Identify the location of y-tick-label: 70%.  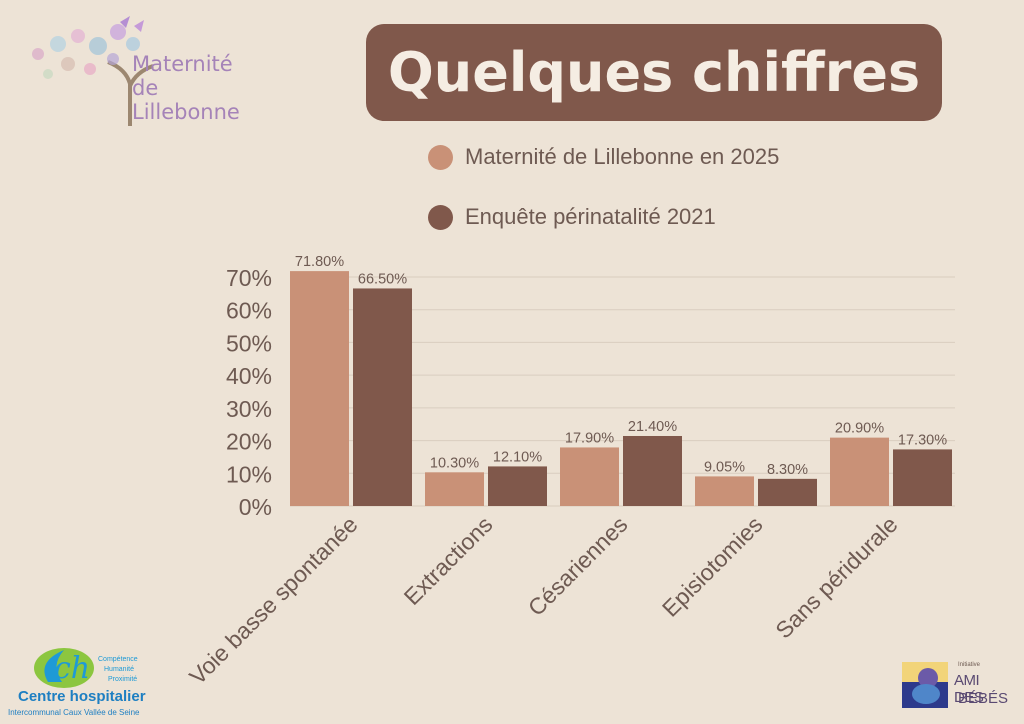
(249, 278).